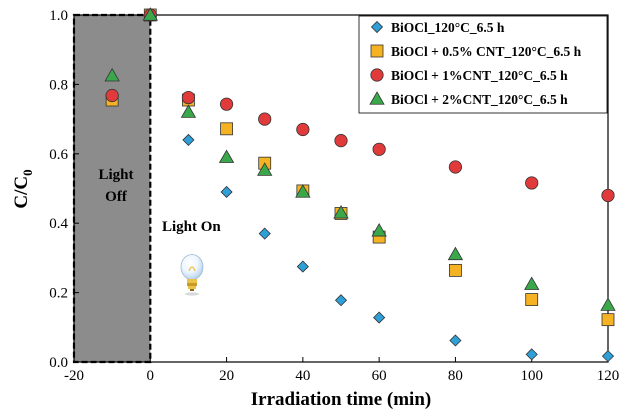 The width and height of the screenshot is (622, 413). What do you see at coordinates (58, 294) in the screenshot?
I see `y-tick-label: 0.2` at bounding box center [58, 294].